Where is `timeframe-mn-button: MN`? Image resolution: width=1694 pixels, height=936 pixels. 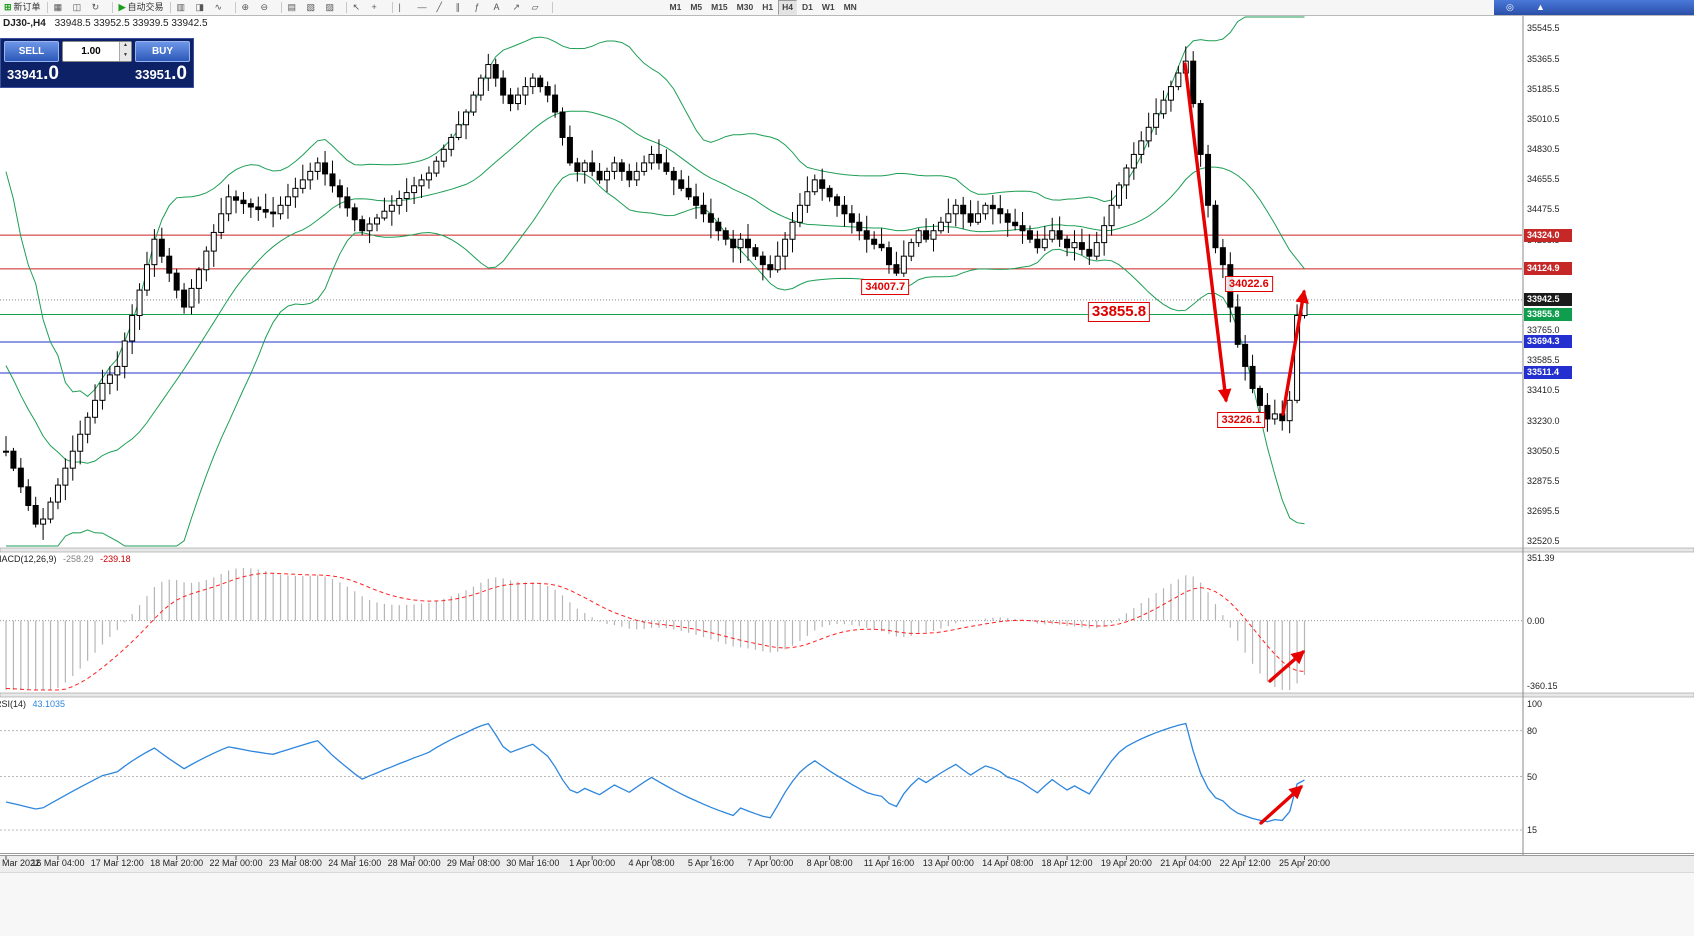 timeframe-mn-button: MN is located at coordinates (850, 7).